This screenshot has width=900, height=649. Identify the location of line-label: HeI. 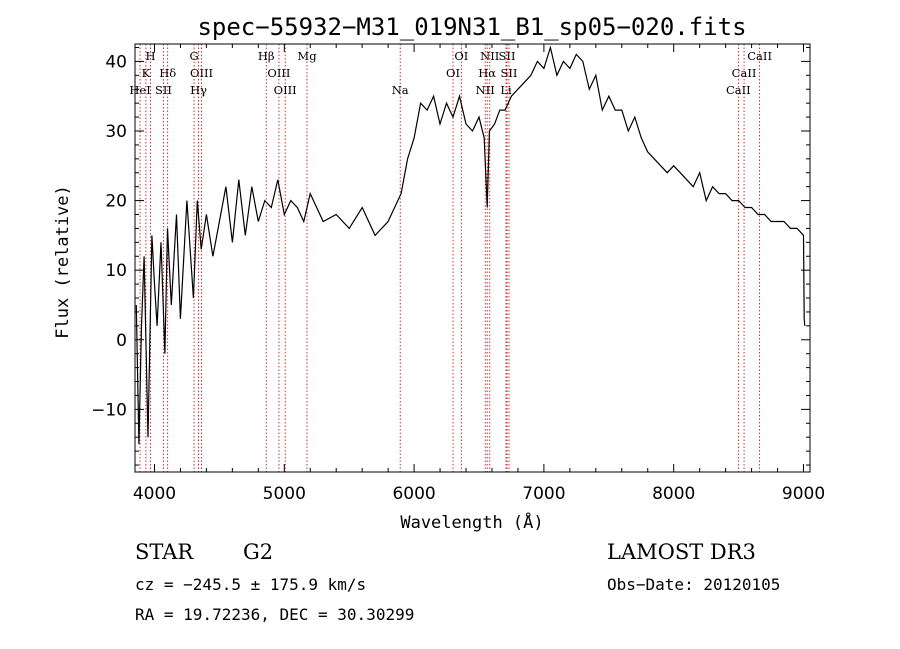
(139, 90).